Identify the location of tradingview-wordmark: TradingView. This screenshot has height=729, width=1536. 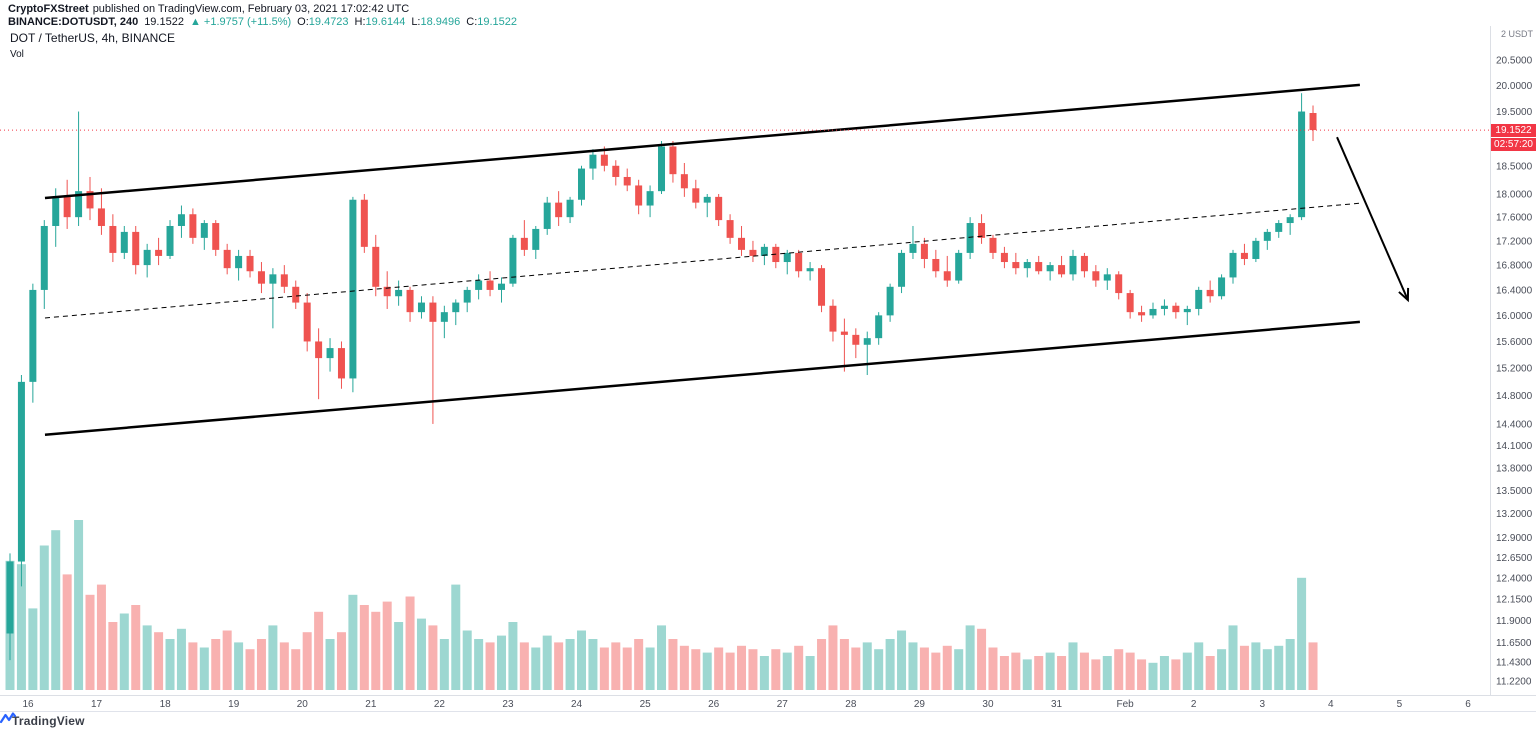
(48, 720).